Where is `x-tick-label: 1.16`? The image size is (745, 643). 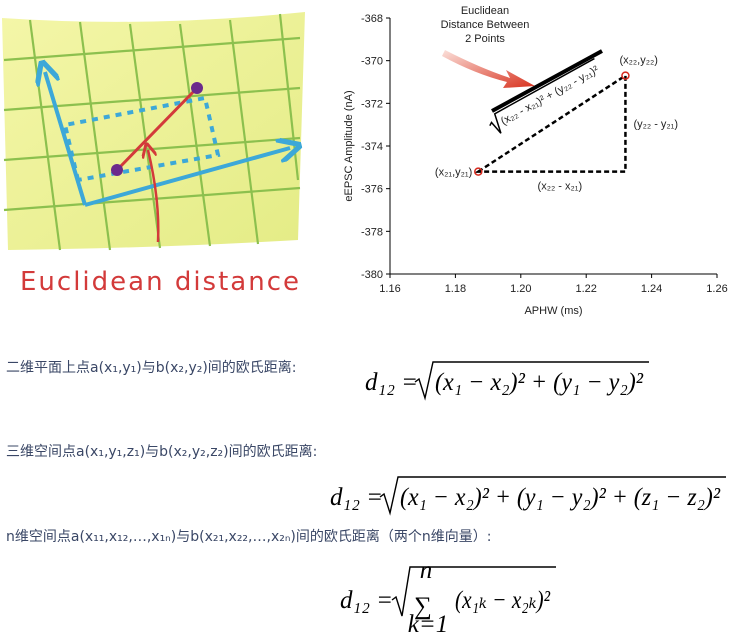
x-tick-label: 1.16 is located at coordinates (389, 289).